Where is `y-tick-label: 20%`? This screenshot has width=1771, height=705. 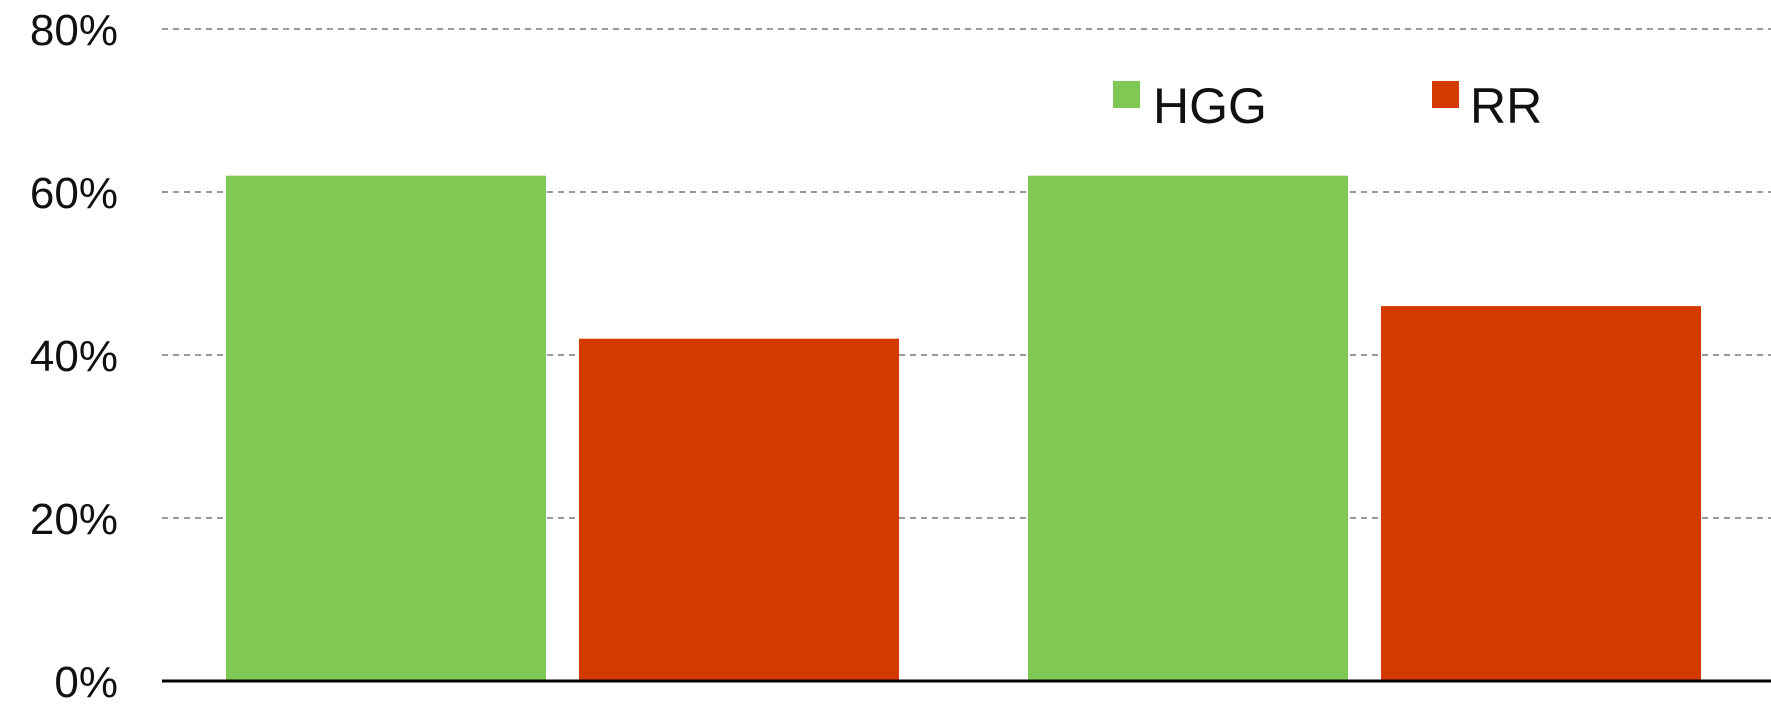 y-tick-label: 20% is located at coordinates (74, 519).